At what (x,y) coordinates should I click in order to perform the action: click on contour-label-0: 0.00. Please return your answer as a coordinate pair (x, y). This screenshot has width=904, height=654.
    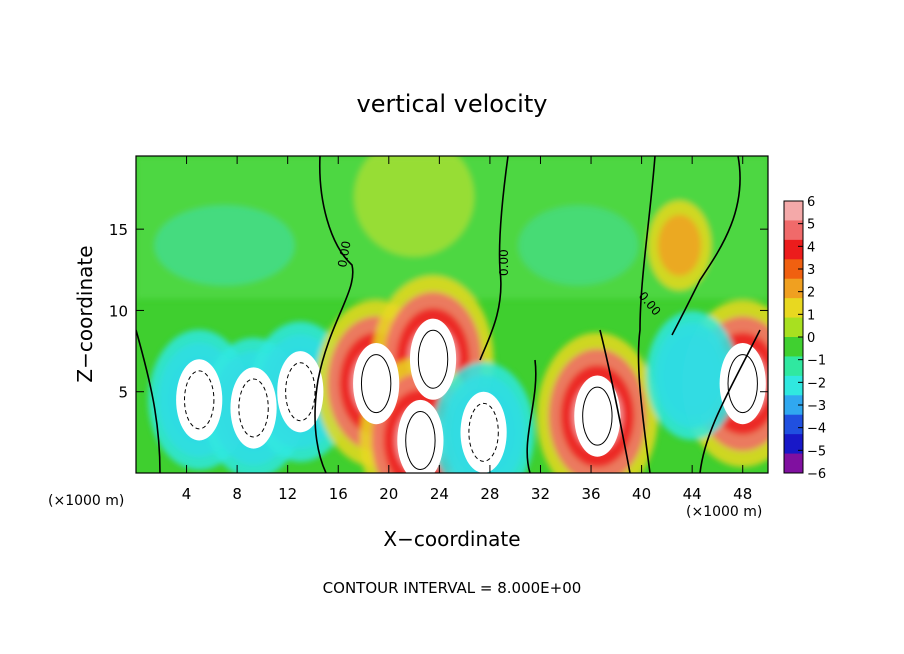
    Looking at the image, I should click on (344, 254).